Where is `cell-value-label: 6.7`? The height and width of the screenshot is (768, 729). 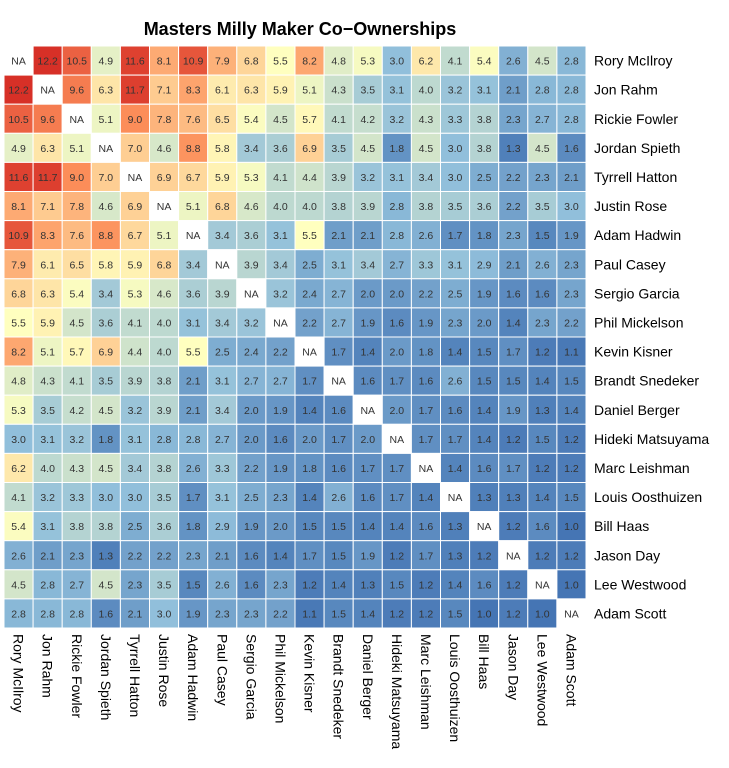
cell-value-label: 6.7 is located at coordinates (135, 236).